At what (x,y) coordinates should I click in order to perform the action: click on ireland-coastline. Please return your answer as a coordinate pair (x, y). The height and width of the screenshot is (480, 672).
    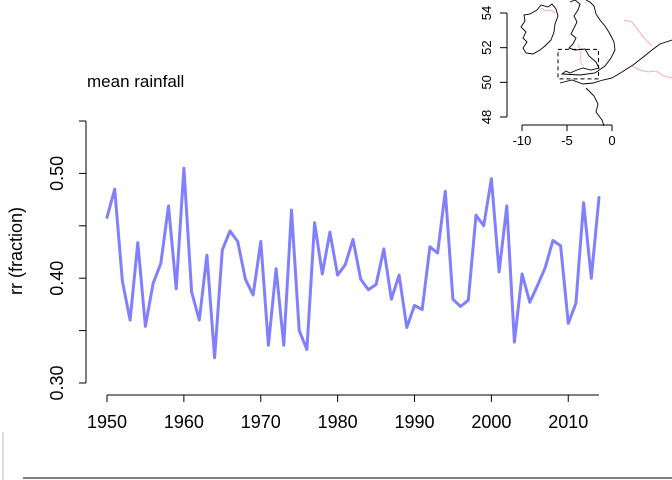
    Looking at the image, I should click on (539, 29).